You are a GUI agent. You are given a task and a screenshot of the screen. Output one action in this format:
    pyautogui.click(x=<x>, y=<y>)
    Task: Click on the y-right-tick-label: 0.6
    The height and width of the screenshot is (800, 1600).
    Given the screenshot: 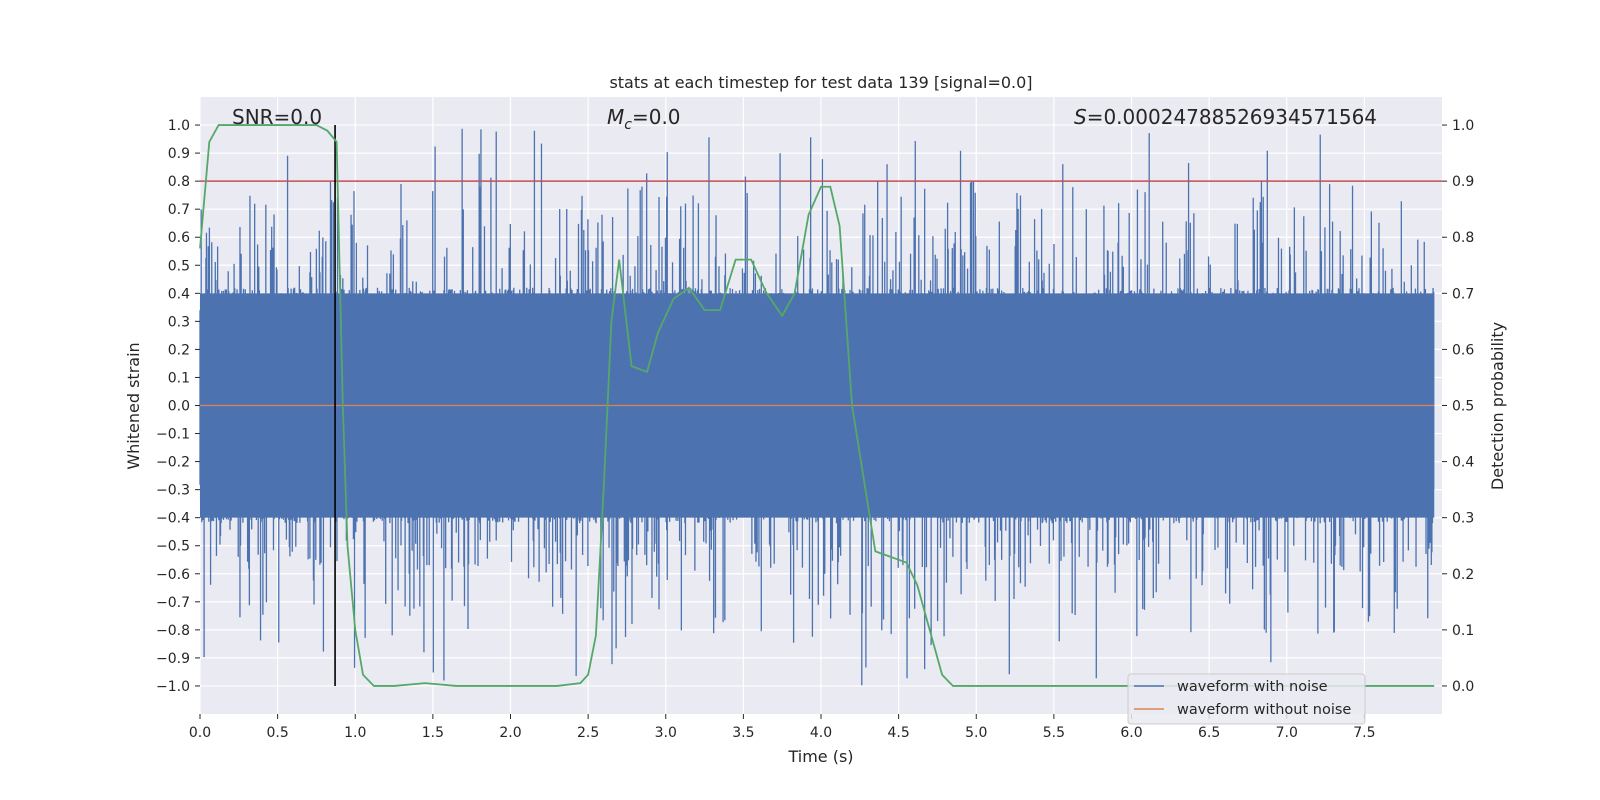 What is the action you would take?
    pyautogui.click(x=1463, y=350)
    